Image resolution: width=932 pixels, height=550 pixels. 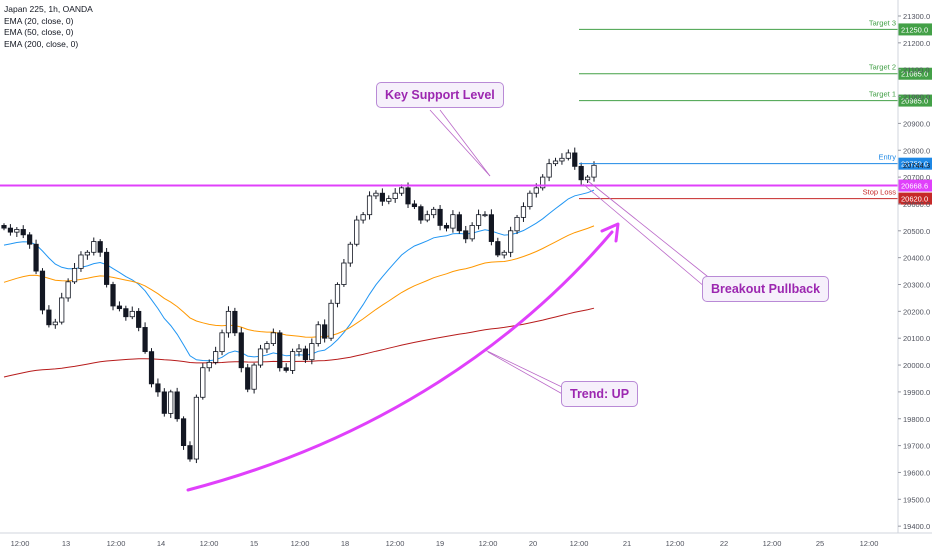 I want to click on x-tick-label: 14, so click(x=161, y=543).